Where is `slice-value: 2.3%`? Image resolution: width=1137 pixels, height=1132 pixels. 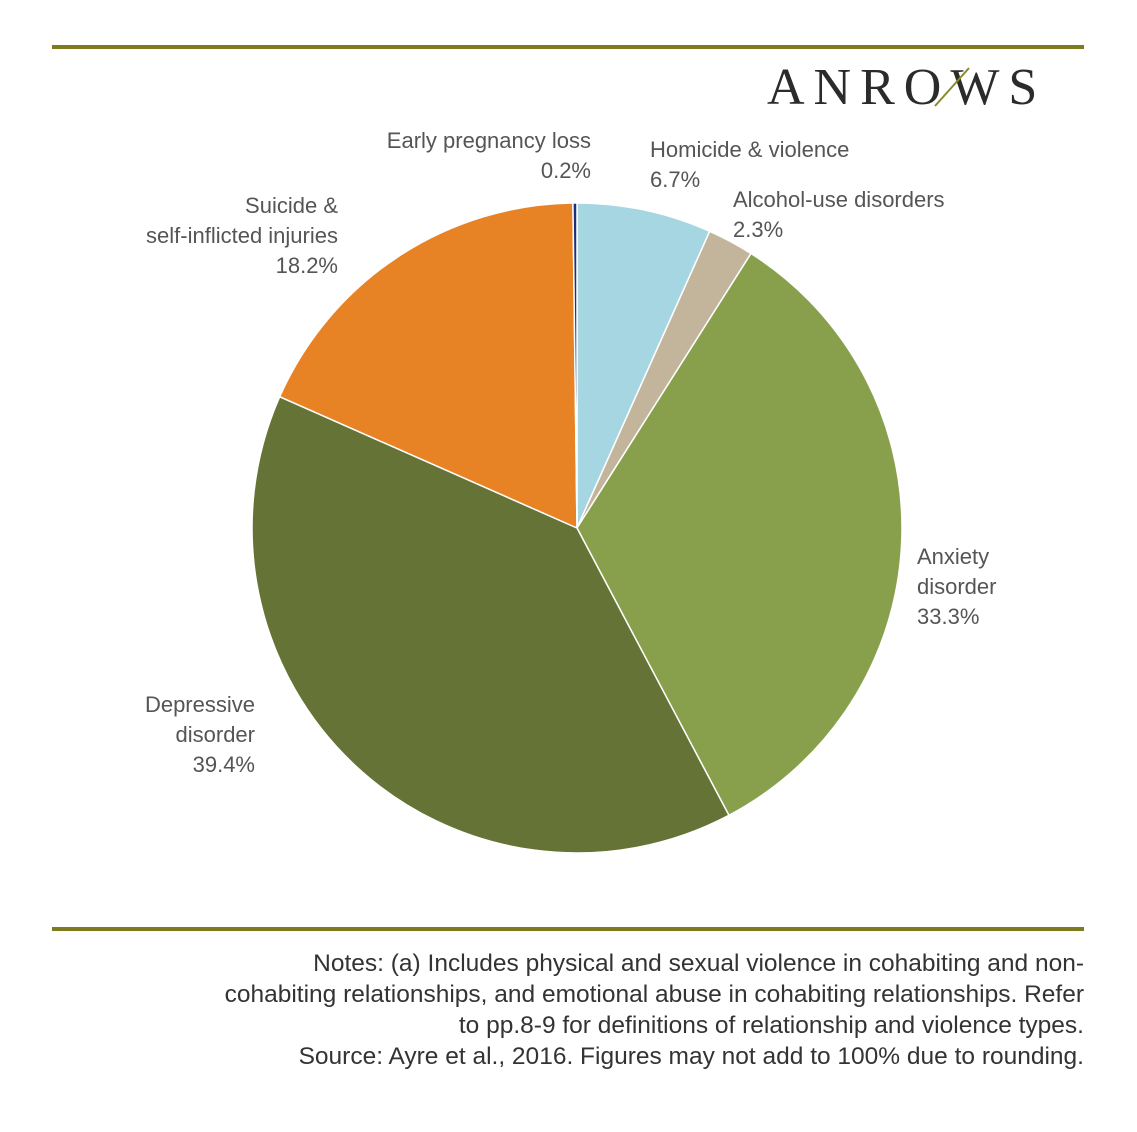 slice-value: 2.3% is located at coordinates (758, 229).